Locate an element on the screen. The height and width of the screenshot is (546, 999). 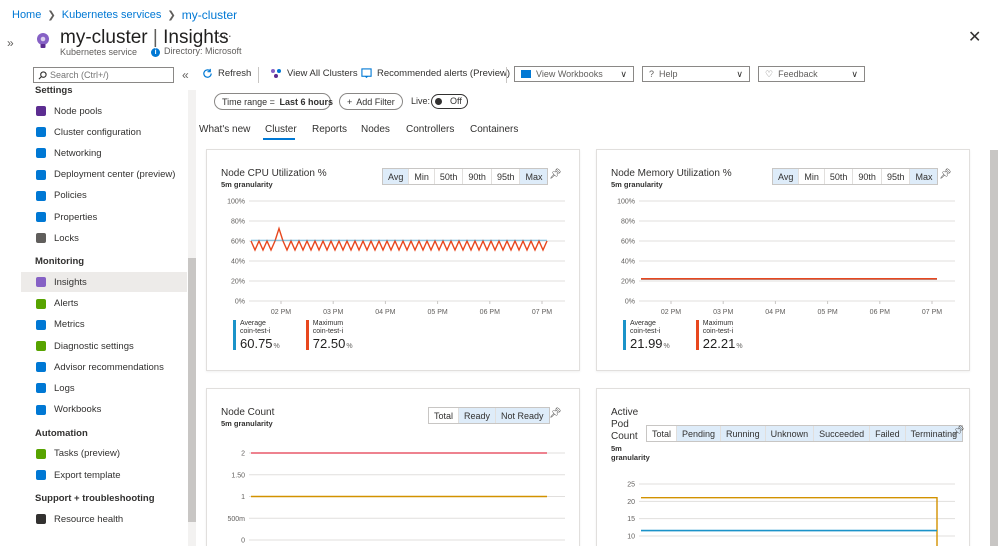
sidebar-search-input is located at coordinates (109, 75).